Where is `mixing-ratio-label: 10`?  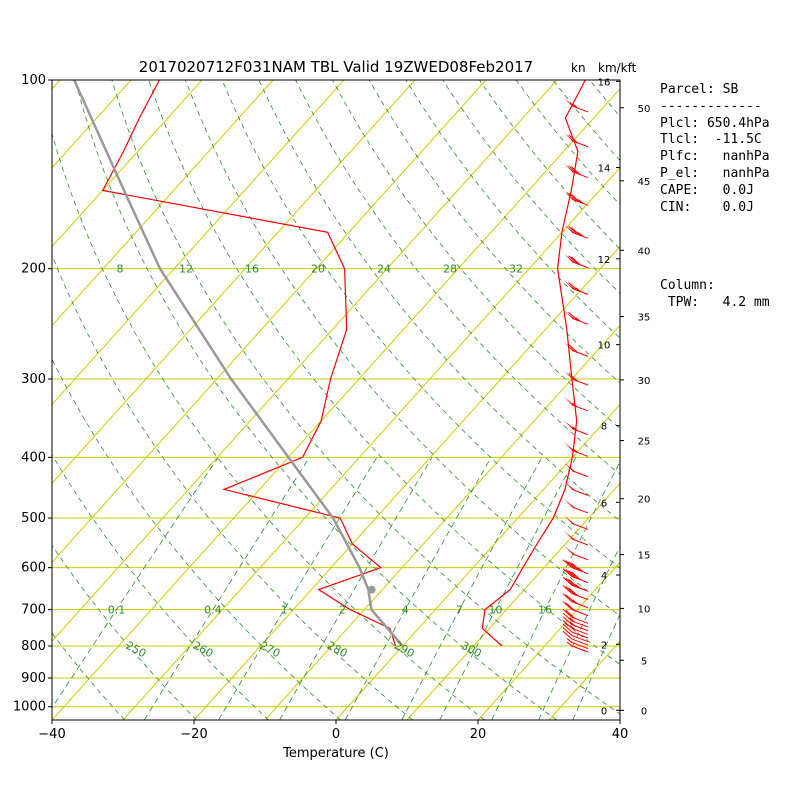
mixing-ratio-label: 10 is located at coordinates (496, 610).